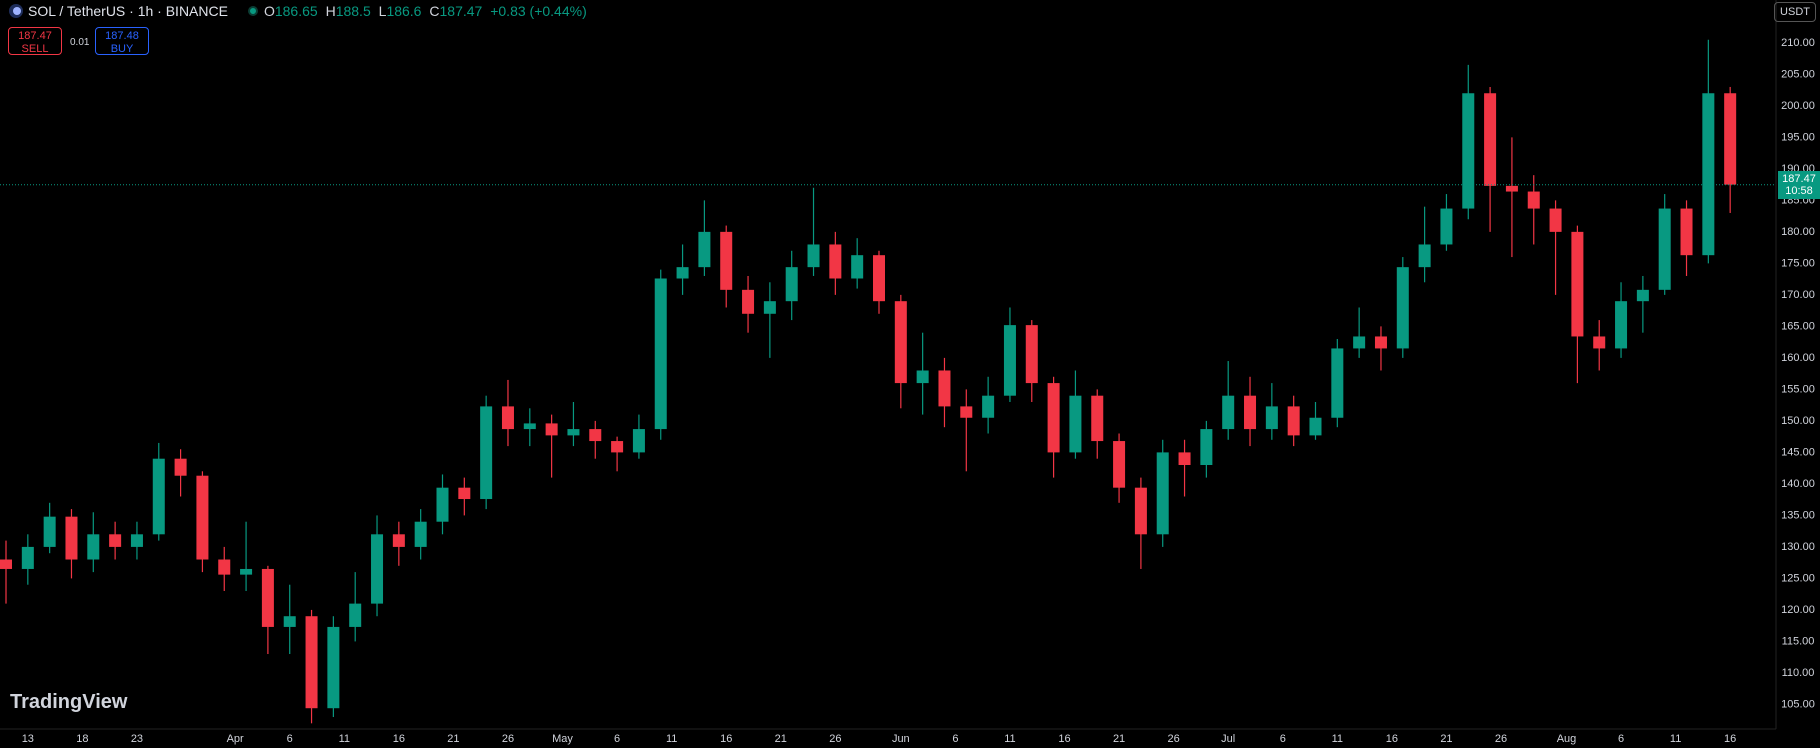  I want to click on sell-label: SELL, so click(35, 49).